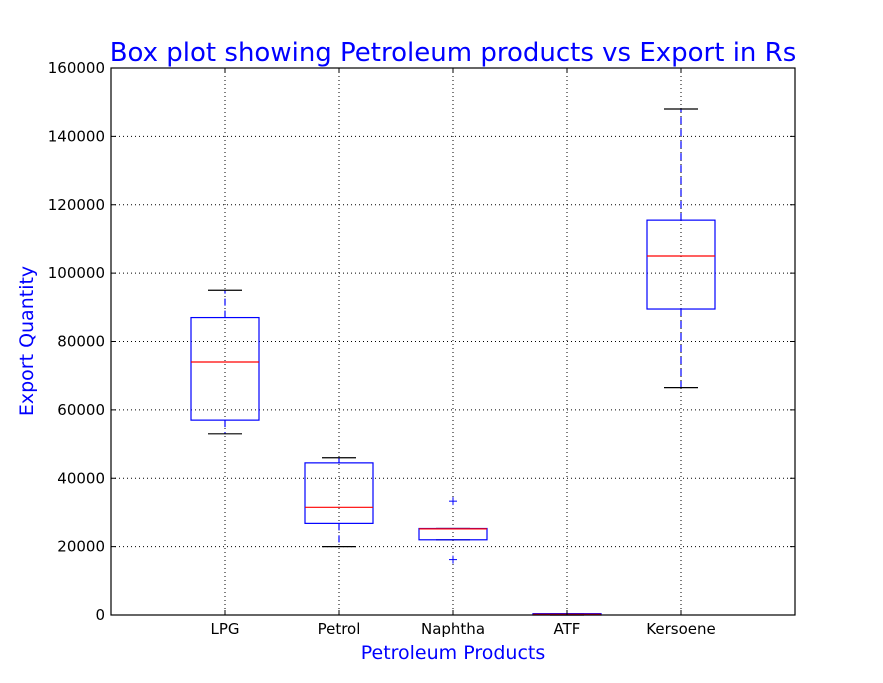 The image size is (883, 683). I want to click on y-tick-label: 40000, so click(81, 478).